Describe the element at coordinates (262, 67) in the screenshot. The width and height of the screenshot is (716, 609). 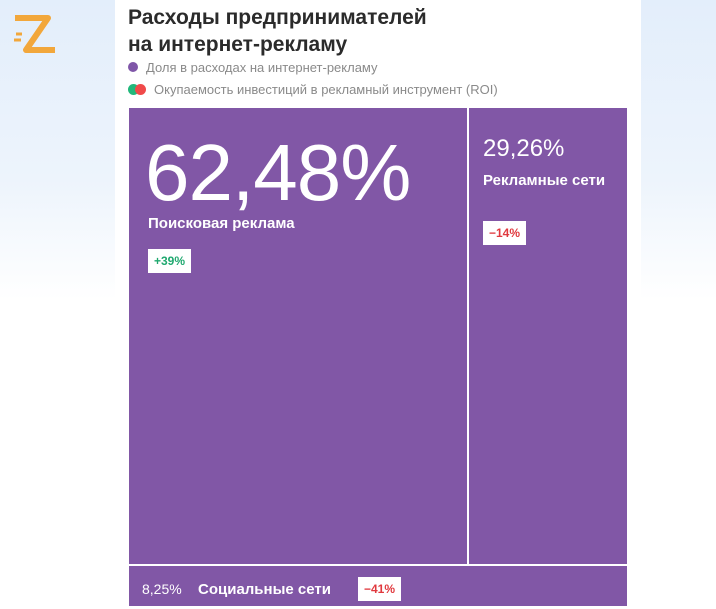
I see `legend-share-label: Доля в расходах на интернет-рекламу` at that location.